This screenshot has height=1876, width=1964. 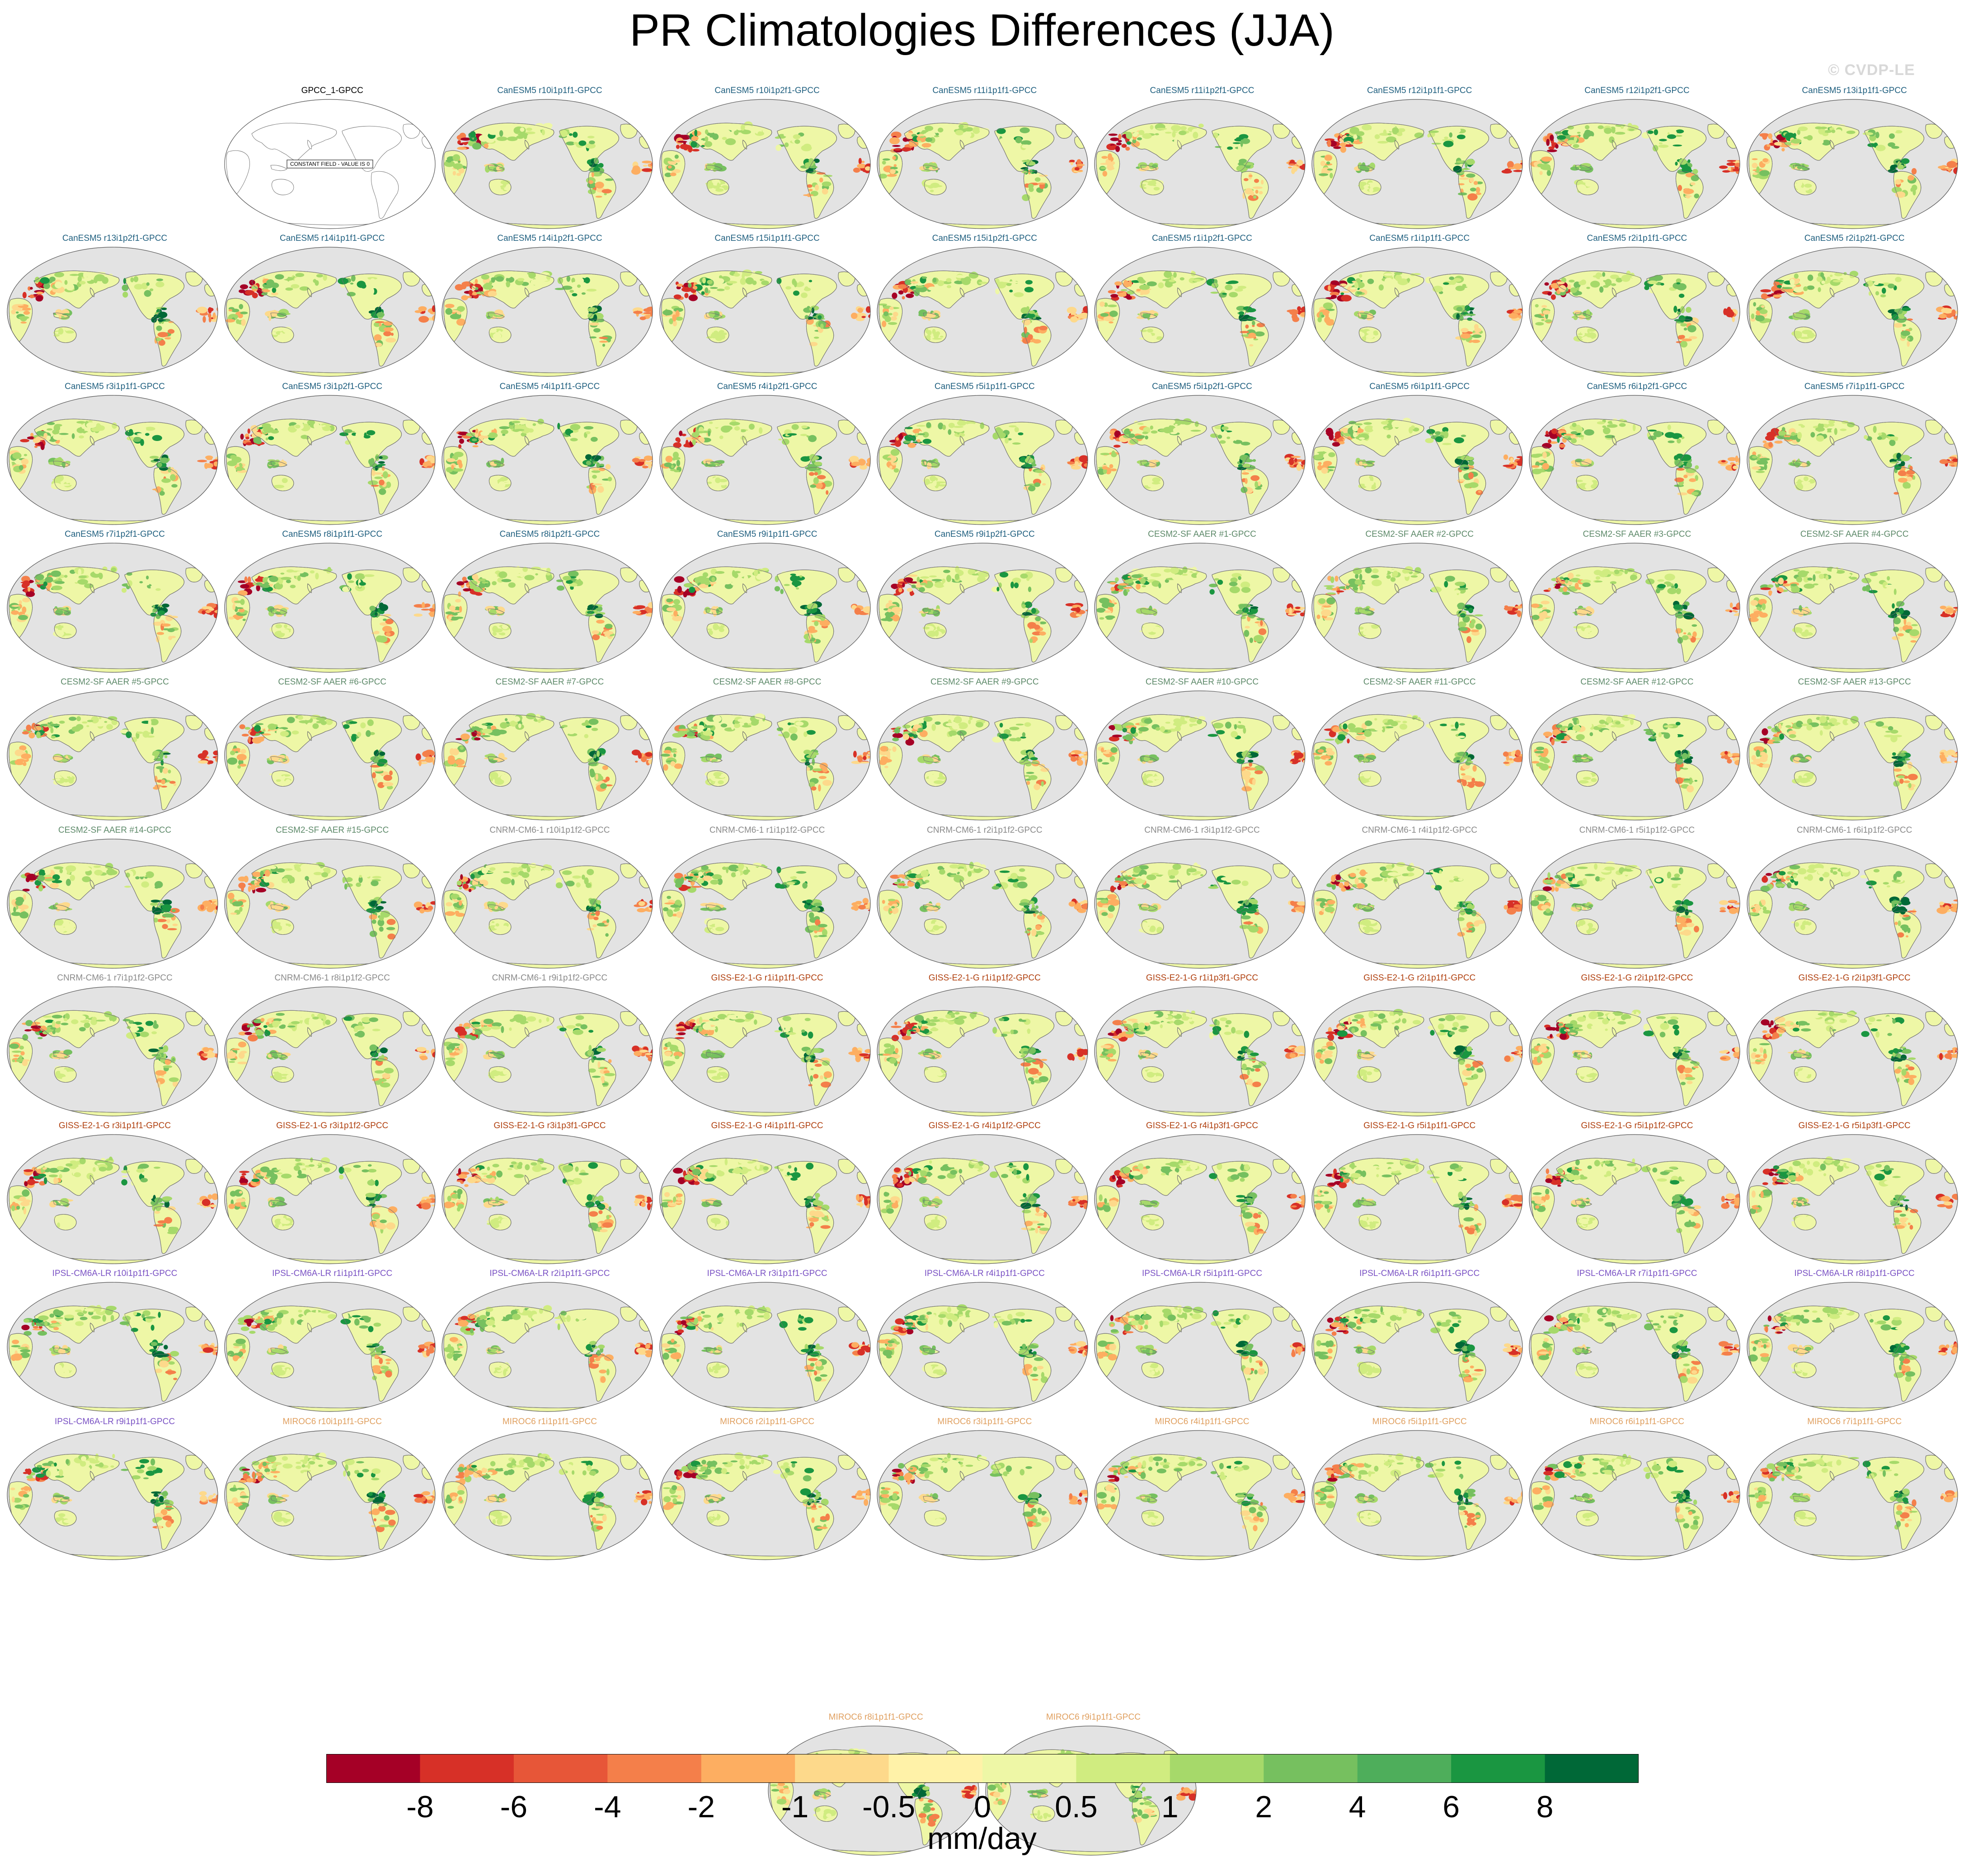 What do you see at coordinates (1370, 483) in the screenshot?
I see `coastline-australia` at bounding box center [1370, 483].